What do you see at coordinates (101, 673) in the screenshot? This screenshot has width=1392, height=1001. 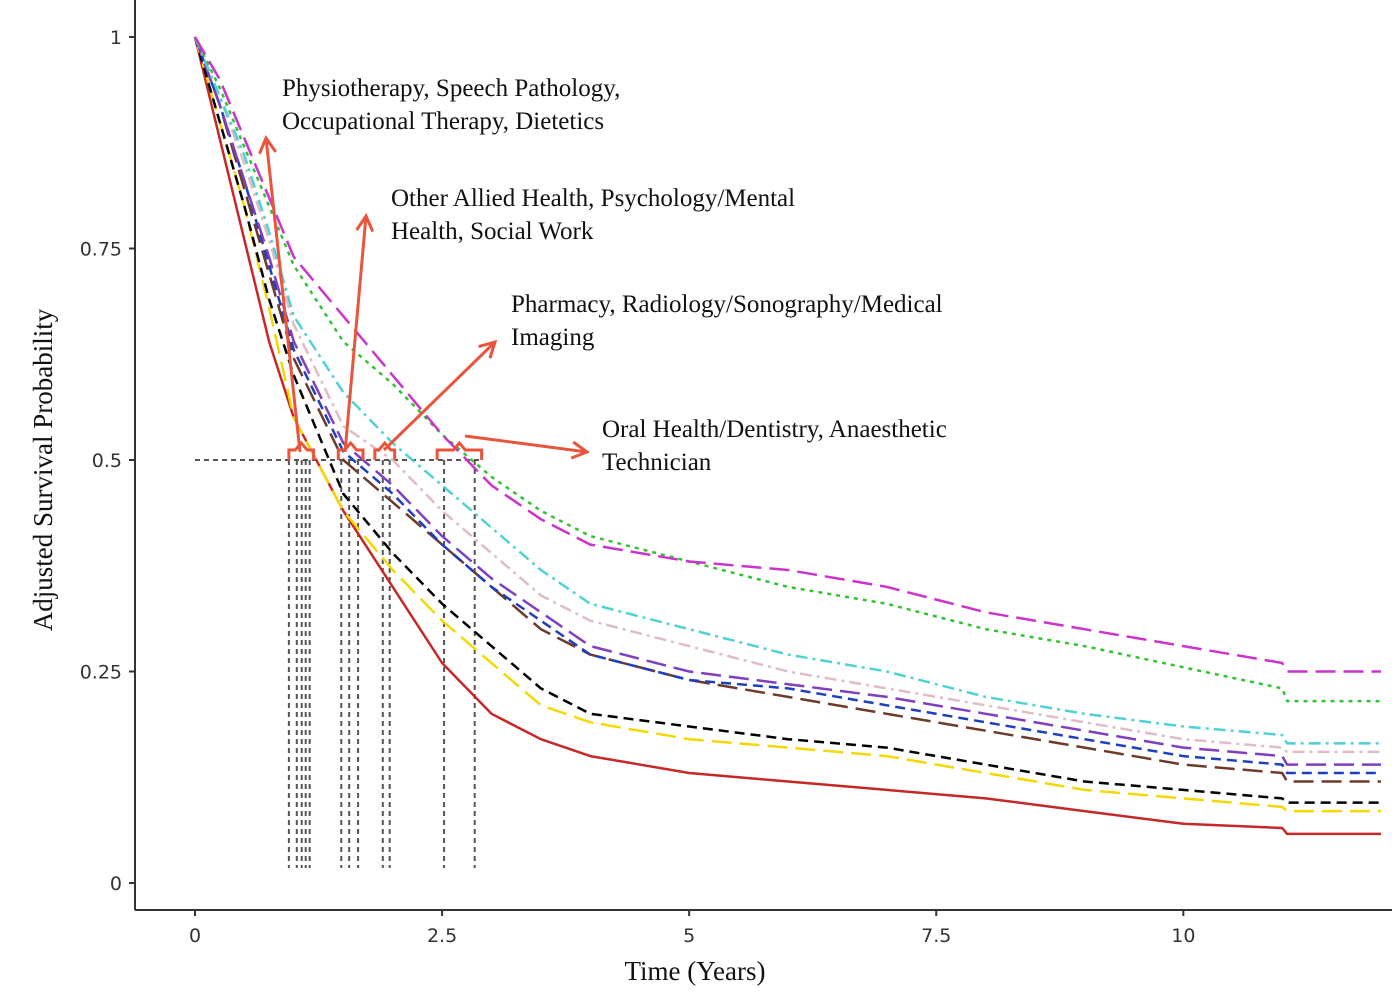 I see `y-tick-label-2: 0.25` at bounding box center [101, 673].